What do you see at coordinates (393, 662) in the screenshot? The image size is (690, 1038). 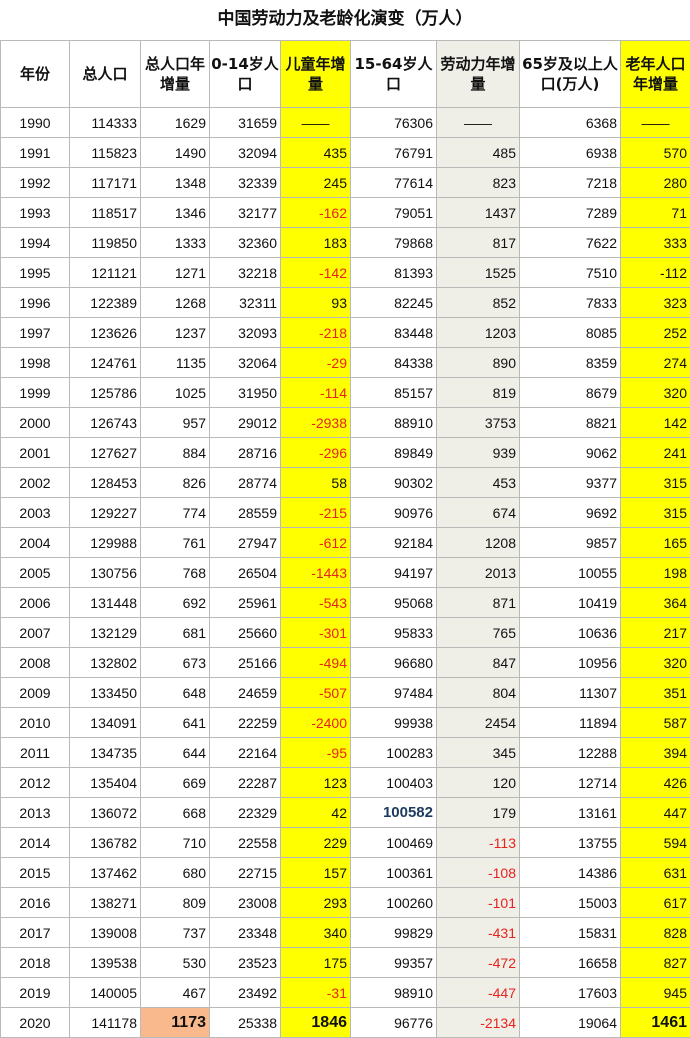 I see `cell-age-15-64: 96680` at bounding box center [393, 662].